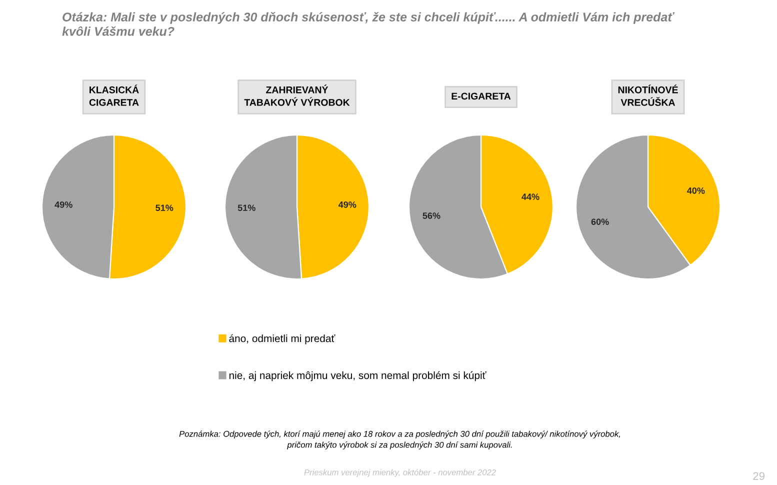 This screenshot has width=777, height=485. What do you see at coordinates (114, 95) in the screenshot?
I see `chart-title: KLASICKÁ CIGARETA` at bounding box center [114, 95].